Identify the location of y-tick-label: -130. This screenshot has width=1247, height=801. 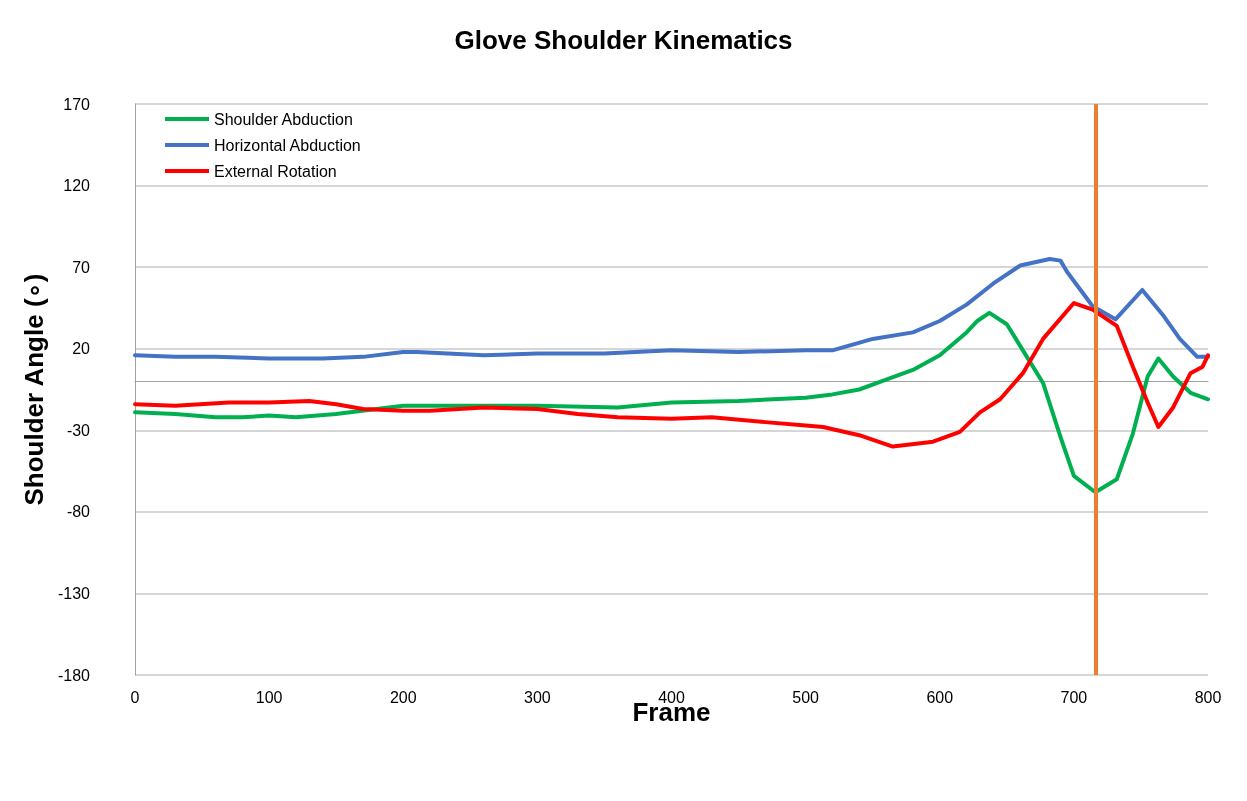
(74, 593).